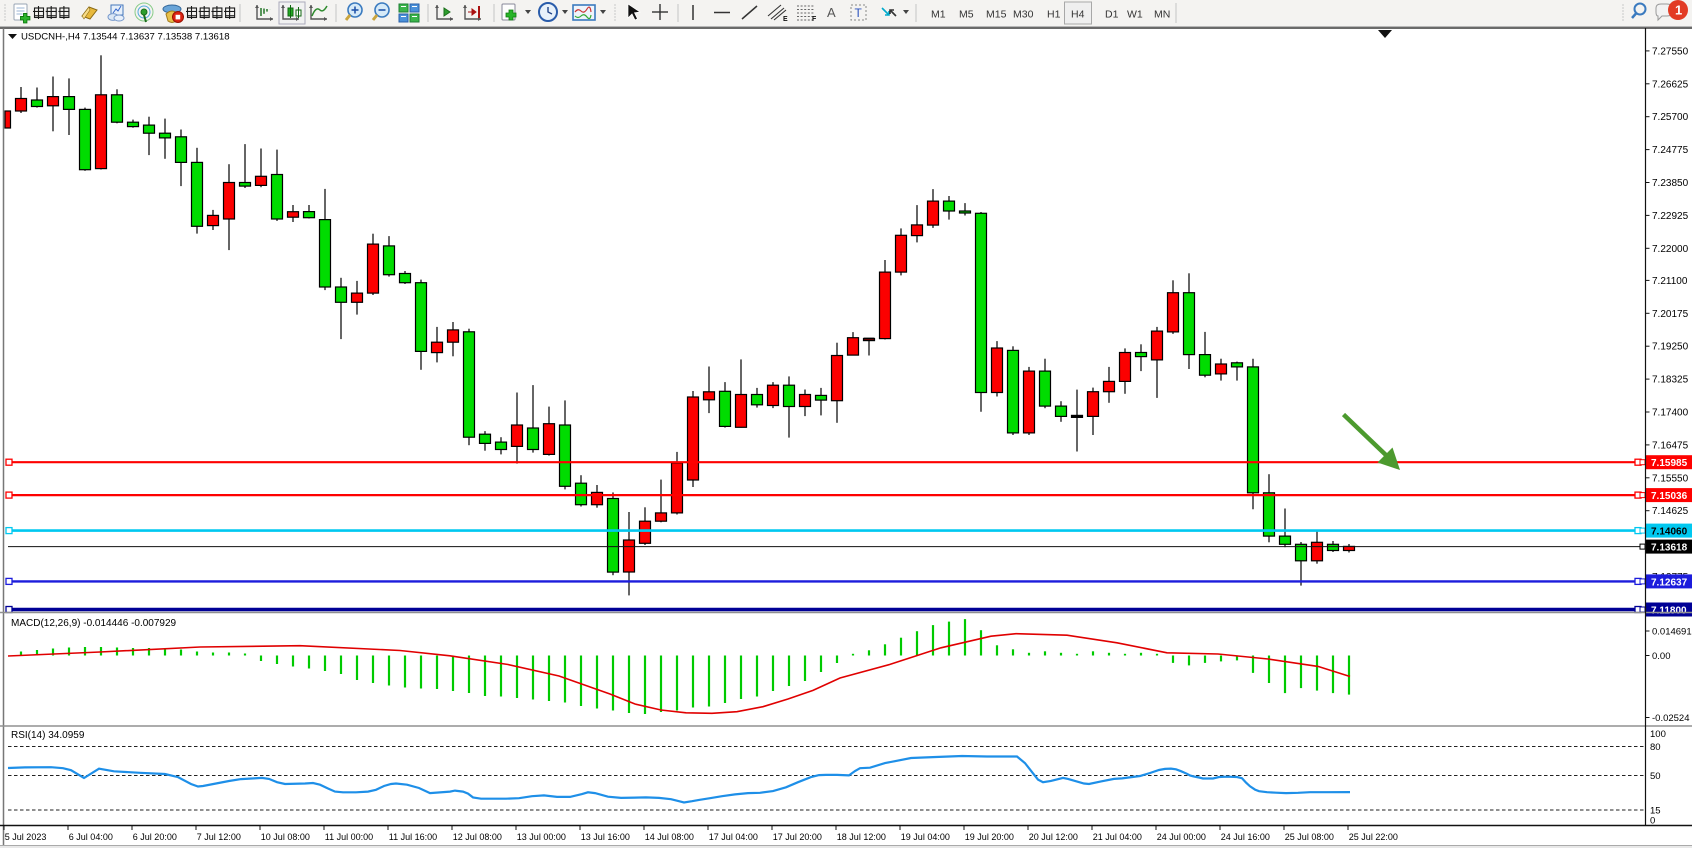 The width and height of the screenshot is (1692, 848). Describe the element at coordinates (831, 12) in the screenshot. I see `svg-text: A` at that location.